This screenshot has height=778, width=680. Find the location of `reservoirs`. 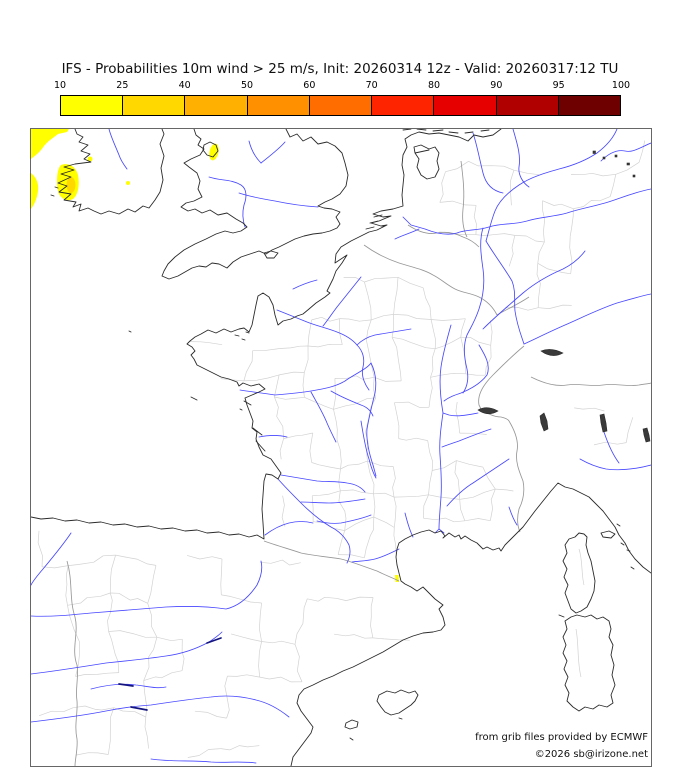

reservoirs is located at coordinates (170, 674).